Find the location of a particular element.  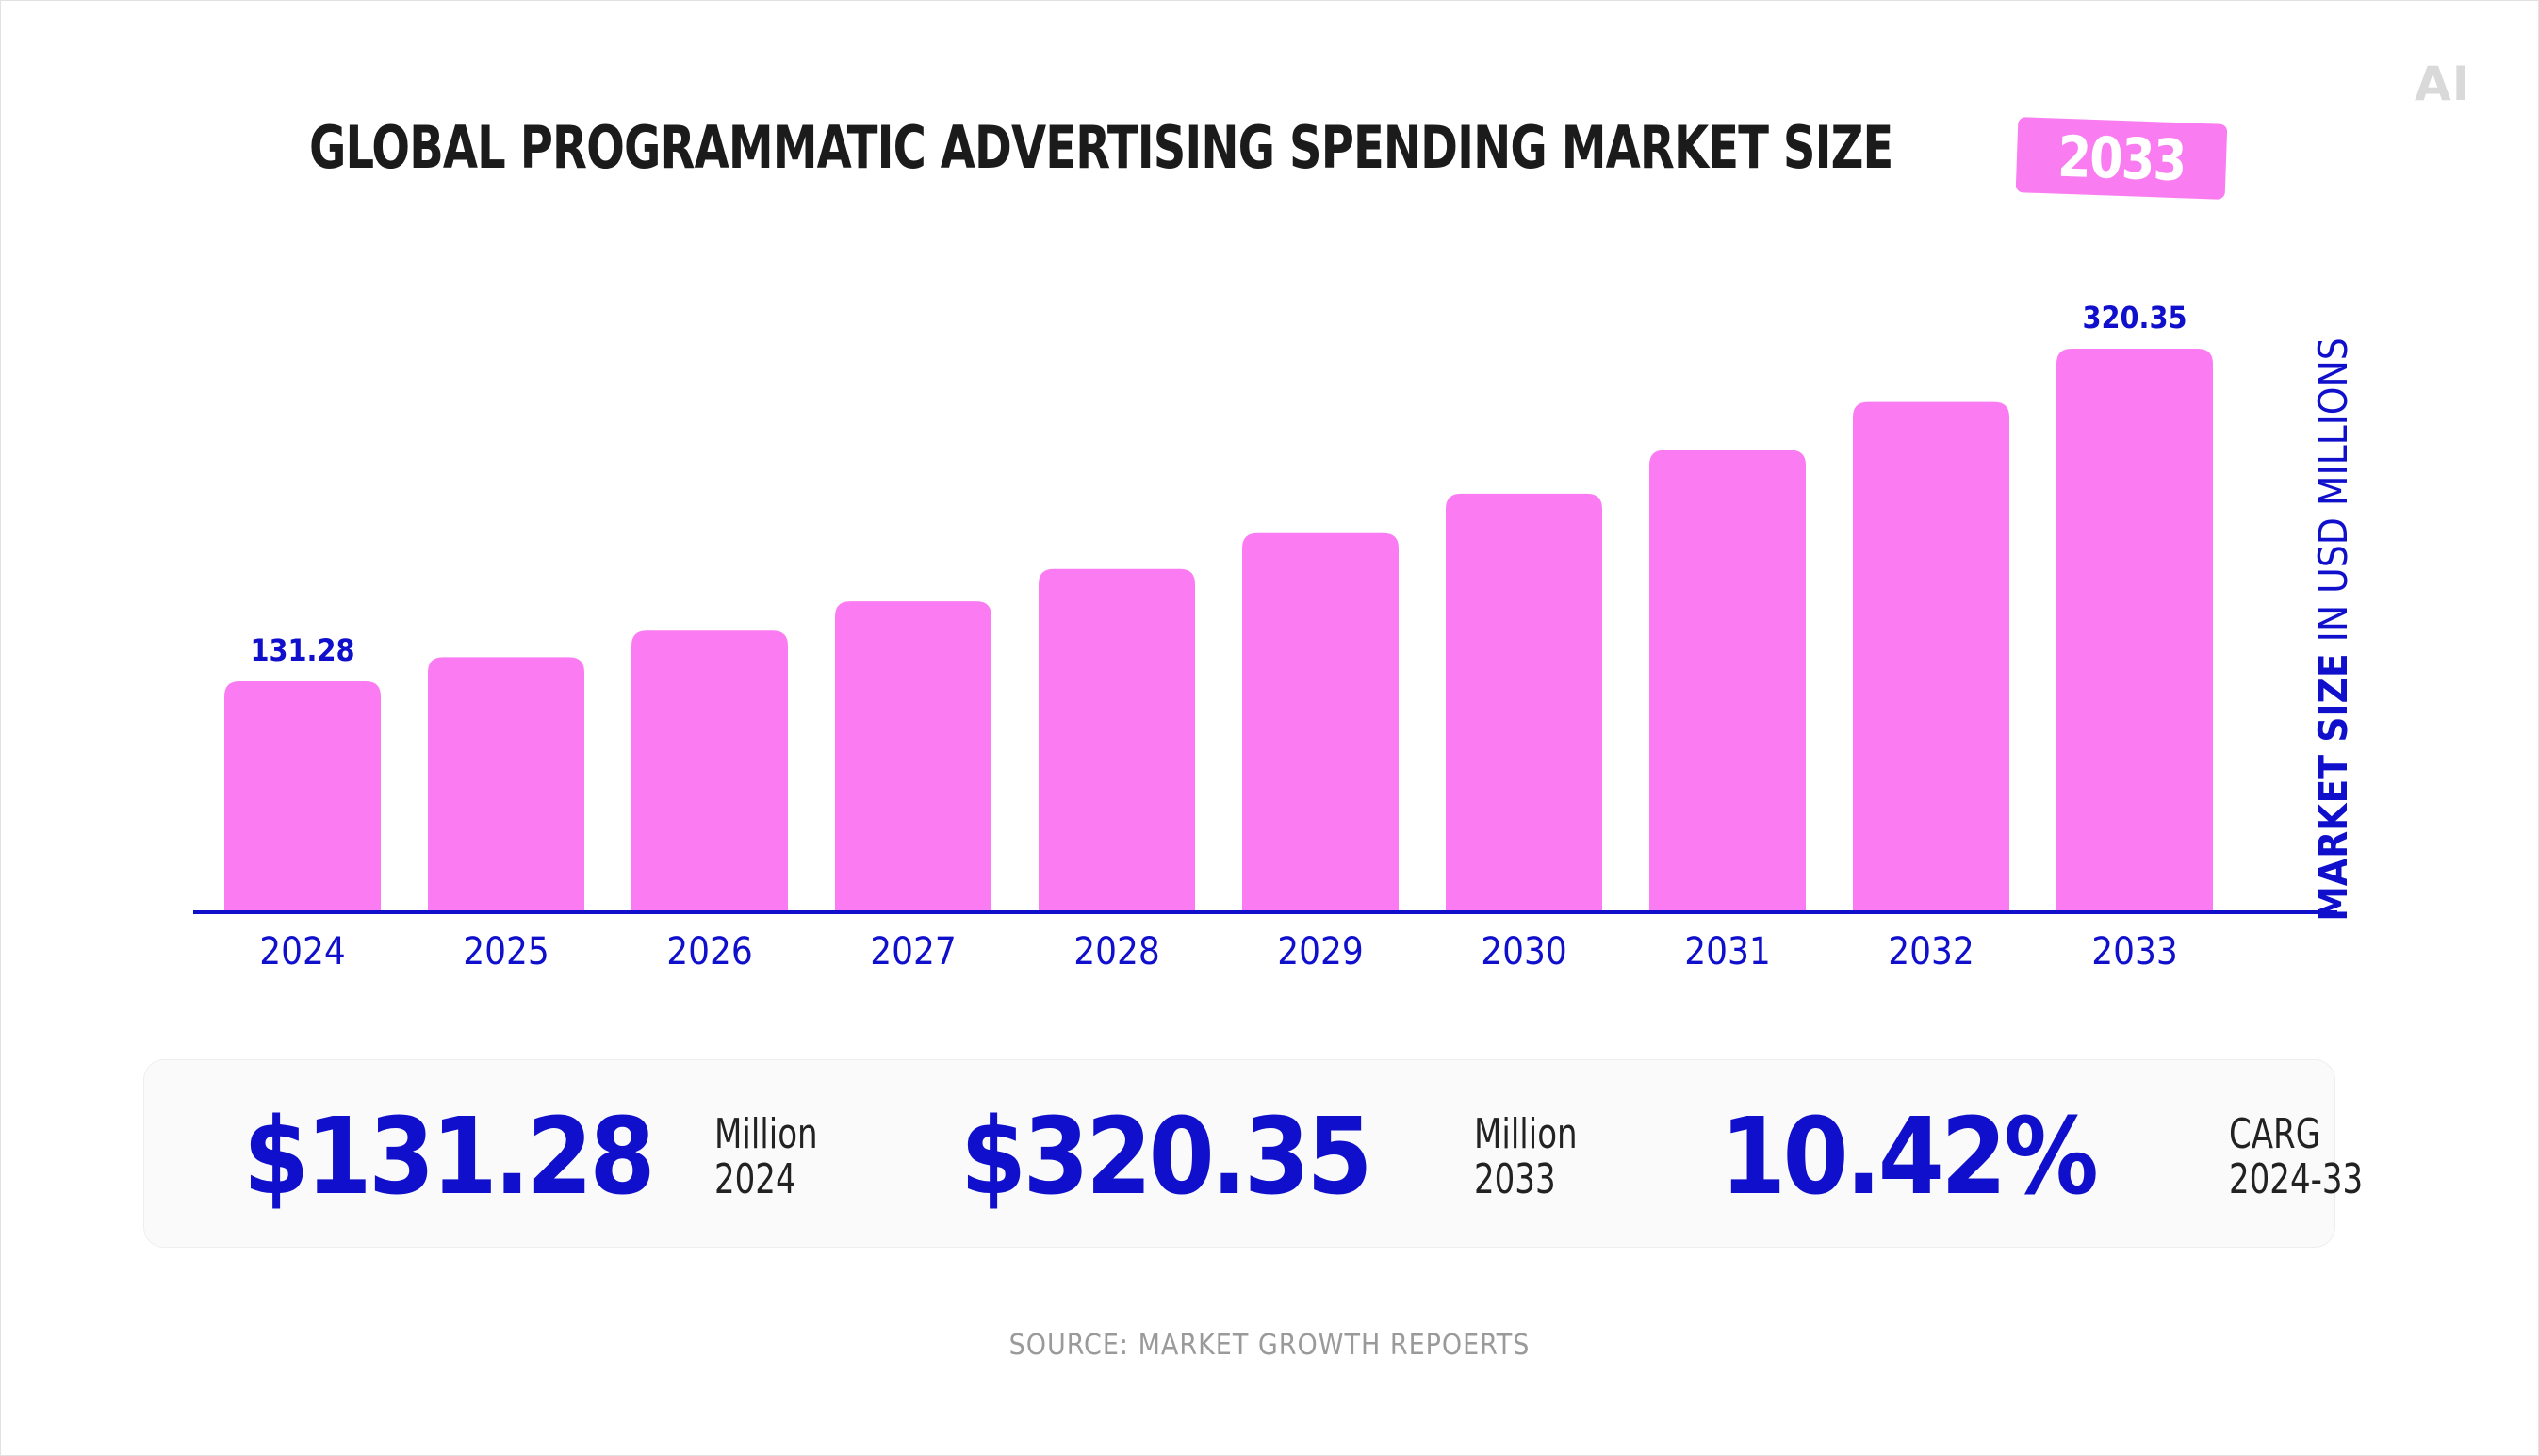

stat-label-bottom: 2024 is located at coordinates (755, 1179).